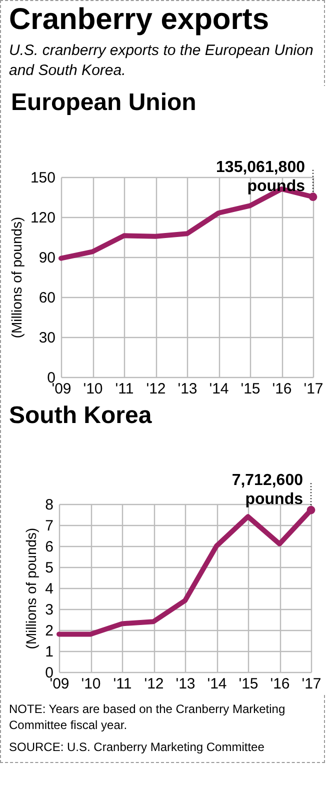  Describe the element at coordinates (49, 526) in the screenshot. I see `y-tick-label: 7` at that location.